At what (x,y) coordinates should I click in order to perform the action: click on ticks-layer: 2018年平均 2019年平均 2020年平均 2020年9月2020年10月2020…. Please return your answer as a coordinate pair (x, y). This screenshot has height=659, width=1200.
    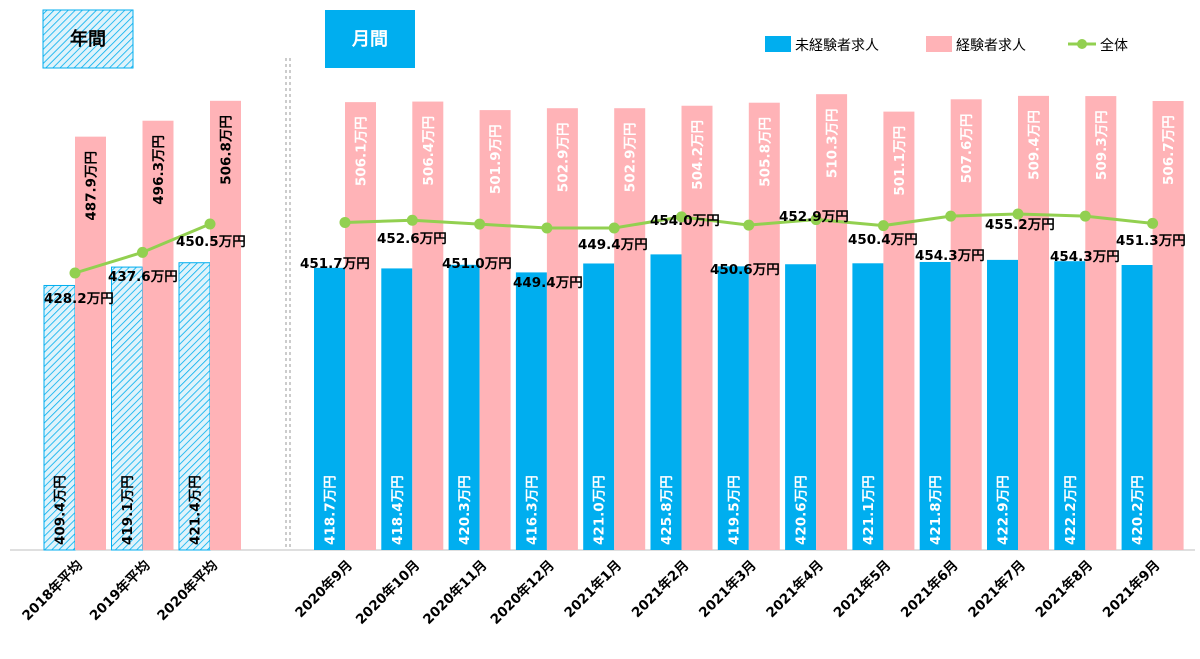
    Looking at the image, I should click on (591, 592).